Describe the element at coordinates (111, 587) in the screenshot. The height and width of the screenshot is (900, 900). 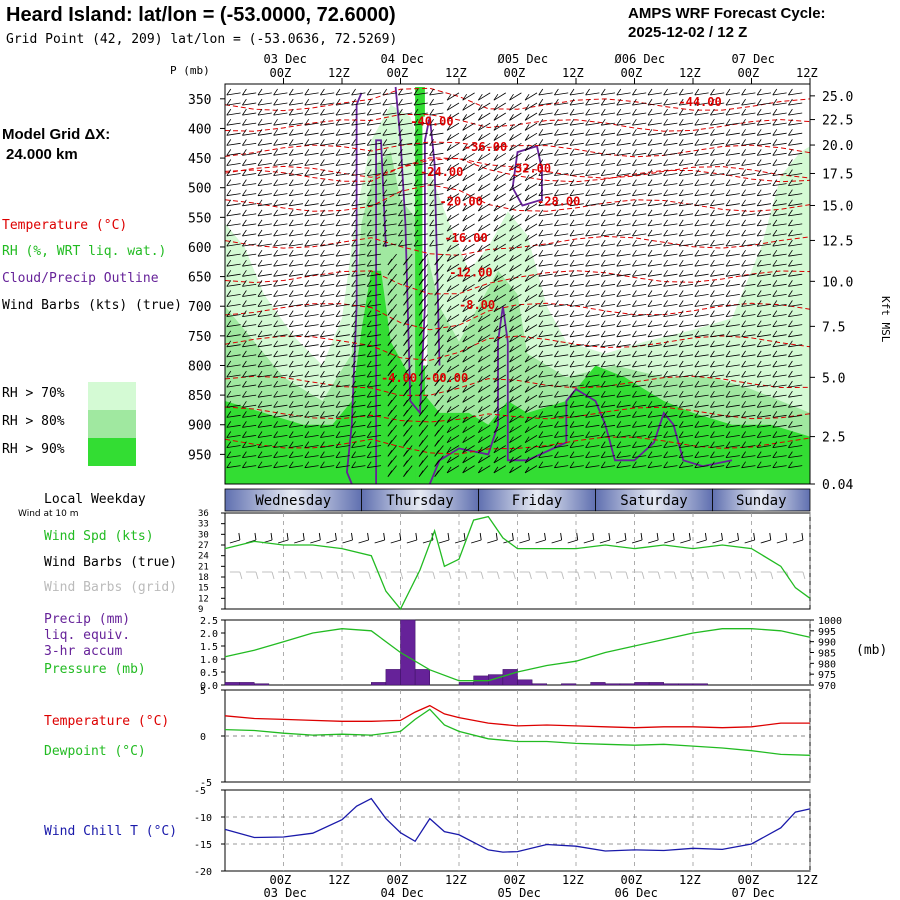
I see `wind-barbs-grid-legend: Wind Barbs (grid)` at that location.